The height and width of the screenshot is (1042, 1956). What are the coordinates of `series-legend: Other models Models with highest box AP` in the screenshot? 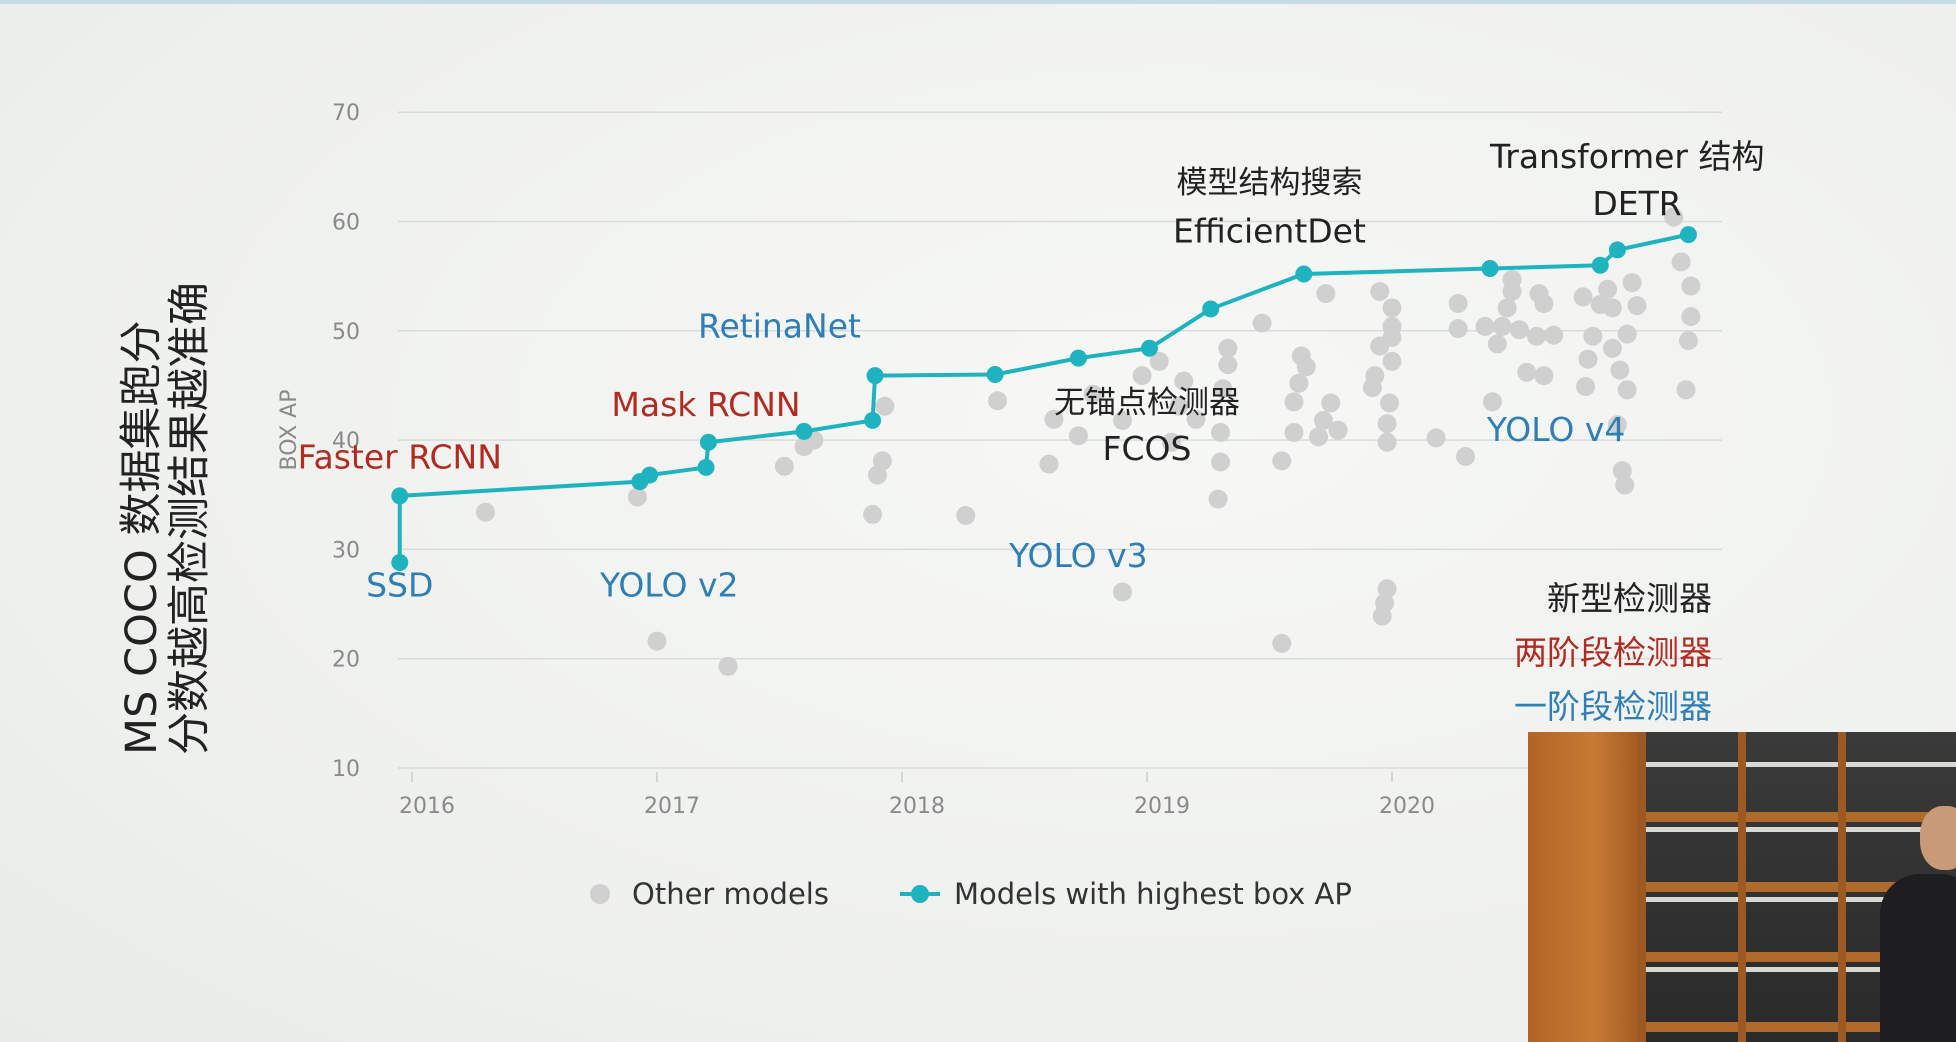 It's located at (971, 894).